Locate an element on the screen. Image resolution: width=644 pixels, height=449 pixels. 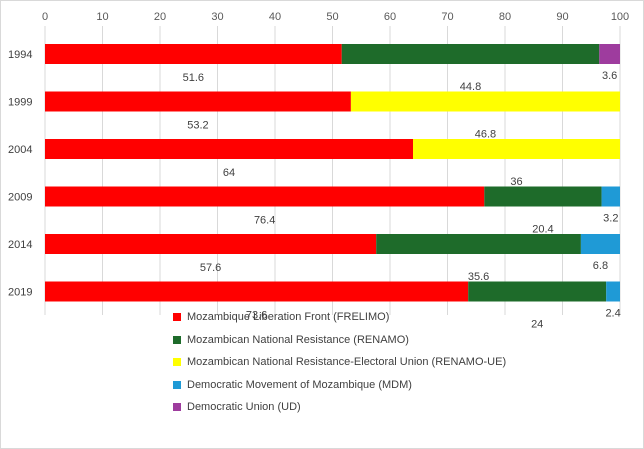
legend-swatch-mdm is located at coordinates (177, 384).